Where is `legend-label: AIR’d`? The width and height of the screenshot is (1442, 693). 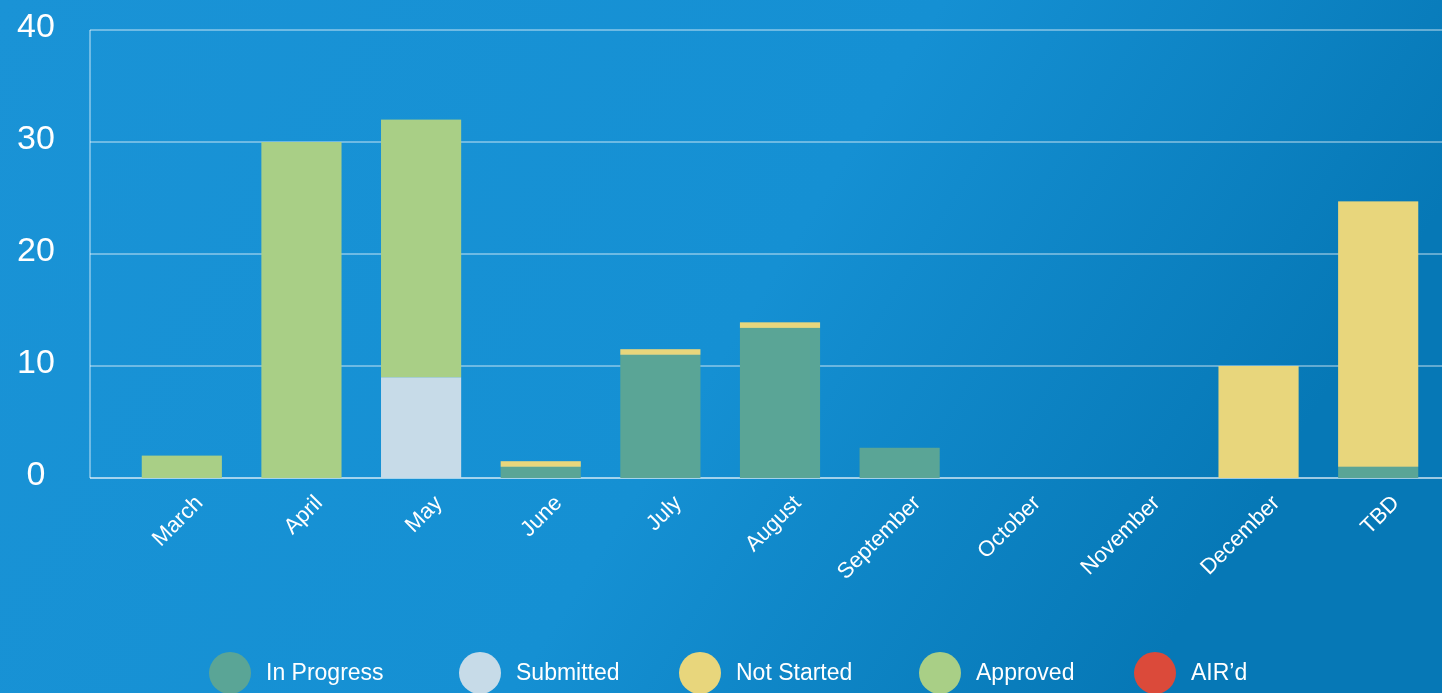
legend-label: AIR’d is located at coordinates (1219, 672).